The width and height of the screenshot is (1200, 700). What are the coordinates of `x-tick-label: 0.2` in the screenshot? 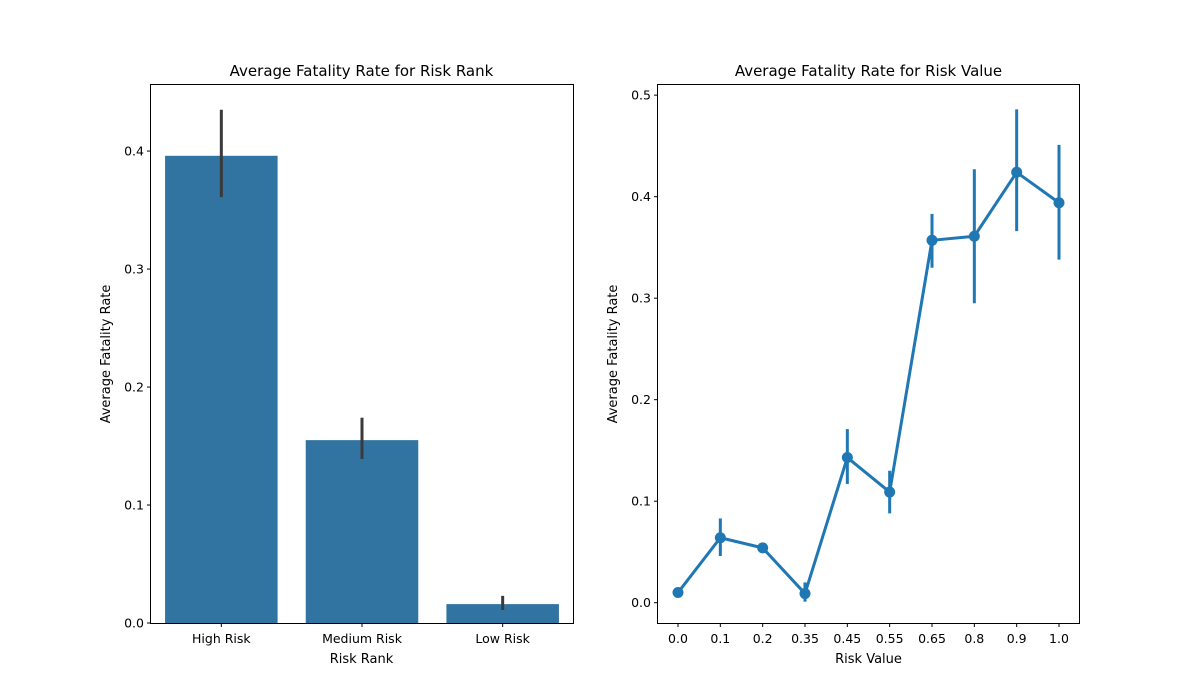 It's located at (763, 638).